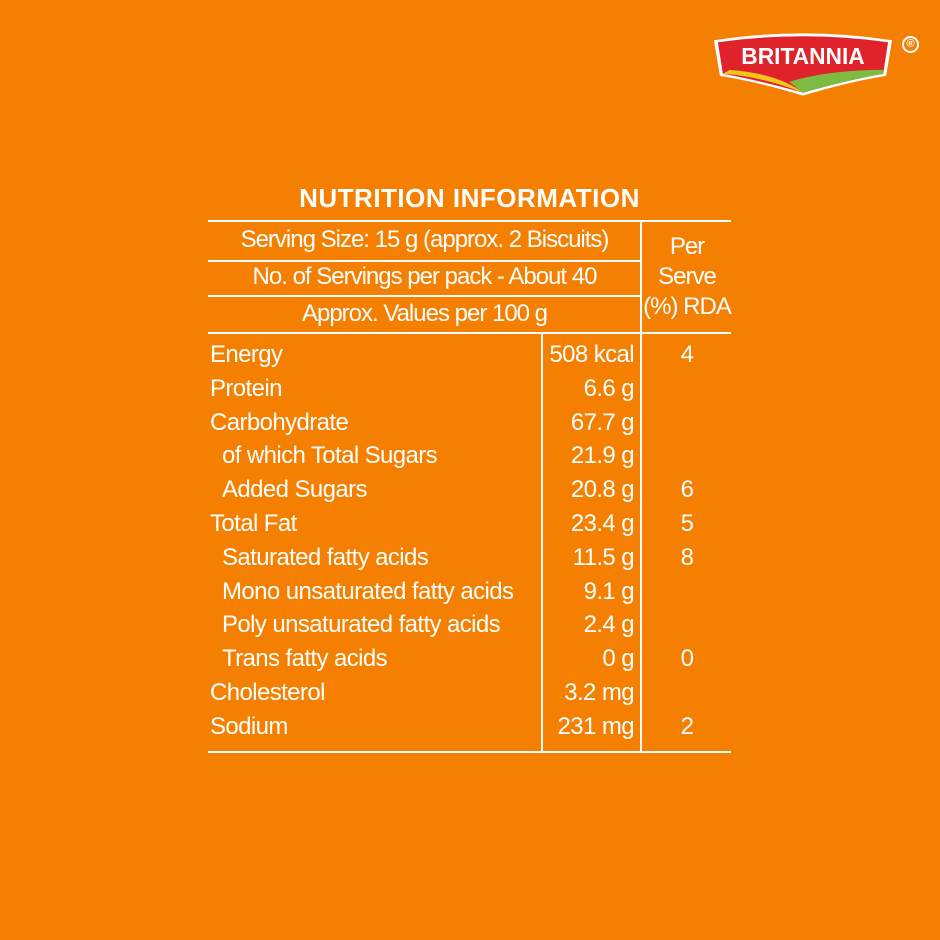  I want to click on nutrient-name: Total Fat, so click(253, 523).